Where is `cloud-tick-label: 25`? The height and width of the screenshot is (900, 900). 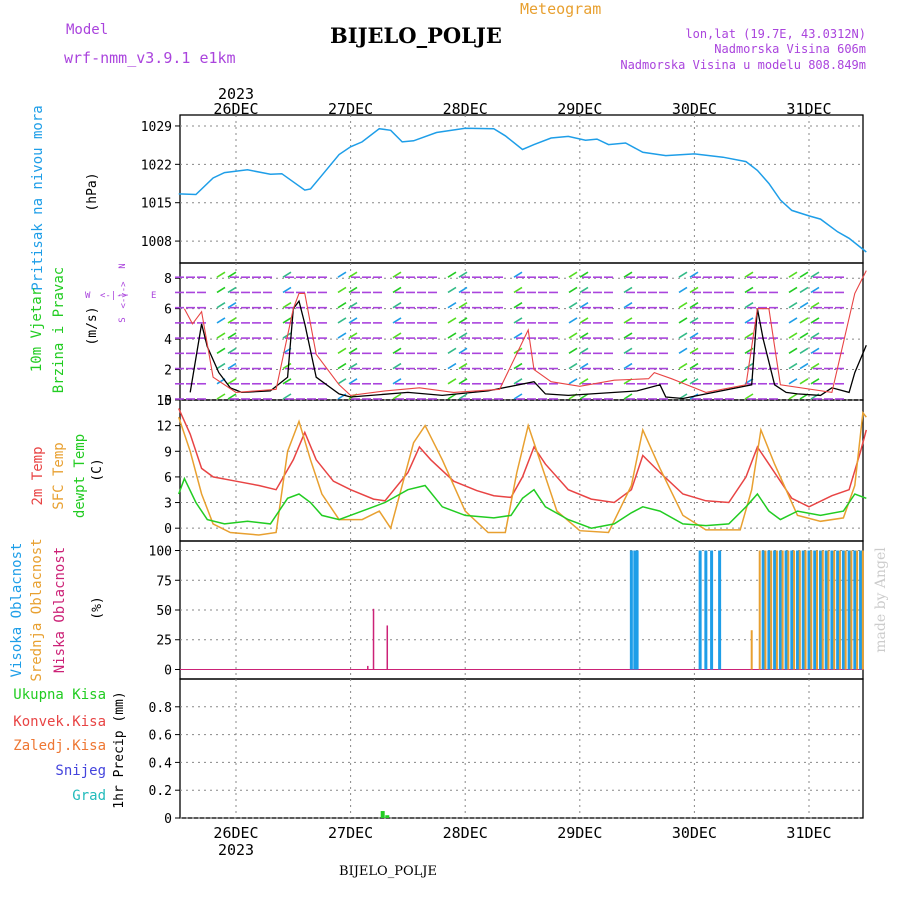 cloud-tick-label: 25 is located at coordinates (164, 641).